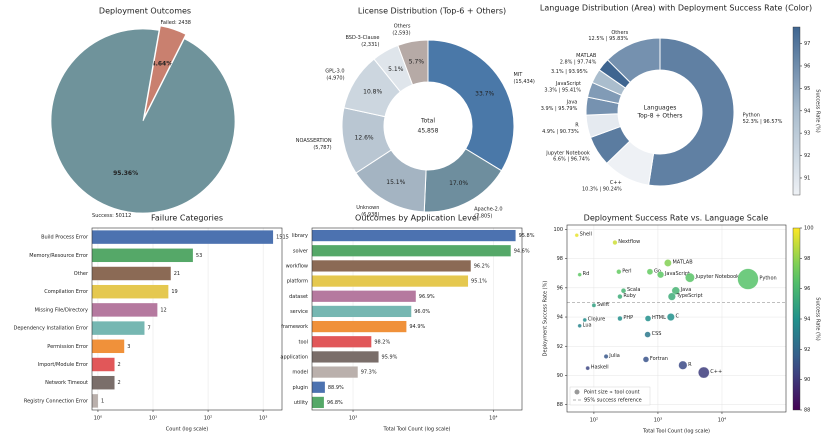  What do you see at coordinates (427, 121) in the screenshot?
I see `center-label: Total` at bounding box center [427, 121].